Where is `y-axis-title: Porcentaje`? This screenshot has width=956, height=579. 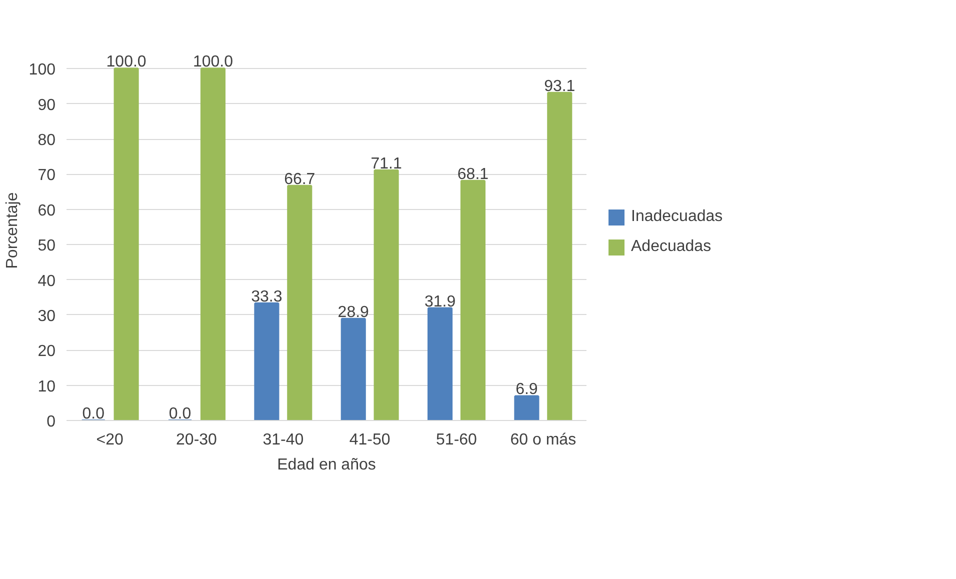
y-axis-title: Porcentaje is located at coordinates (12, 230).